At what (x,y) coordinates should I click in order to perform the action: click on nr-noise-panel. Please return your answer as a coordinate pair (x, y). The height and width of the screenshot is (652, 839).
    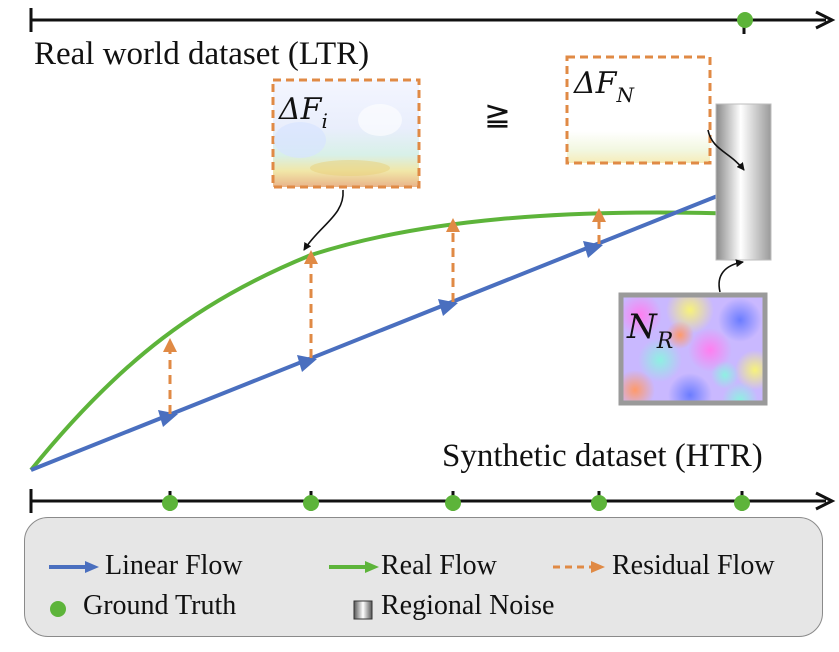
    Looking at the image, I should click on (693, 349).